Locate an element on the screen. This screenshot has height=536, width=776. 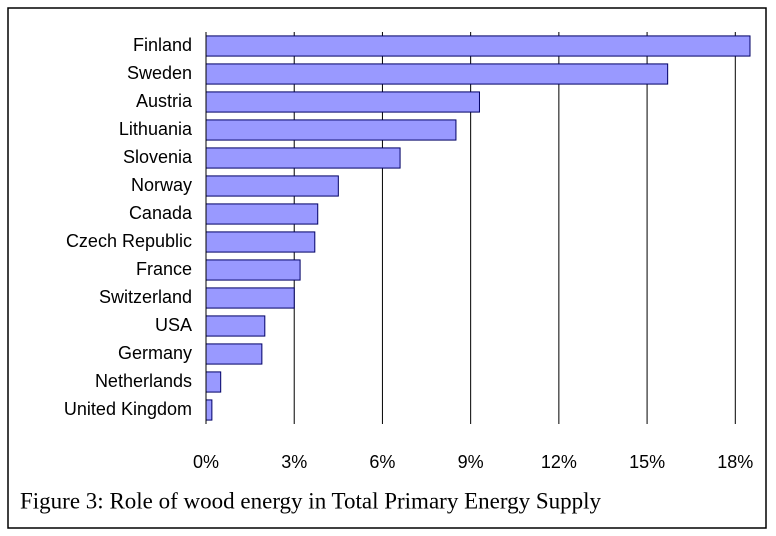
y-tick-label: Norway is located at coordinates (161, 185).